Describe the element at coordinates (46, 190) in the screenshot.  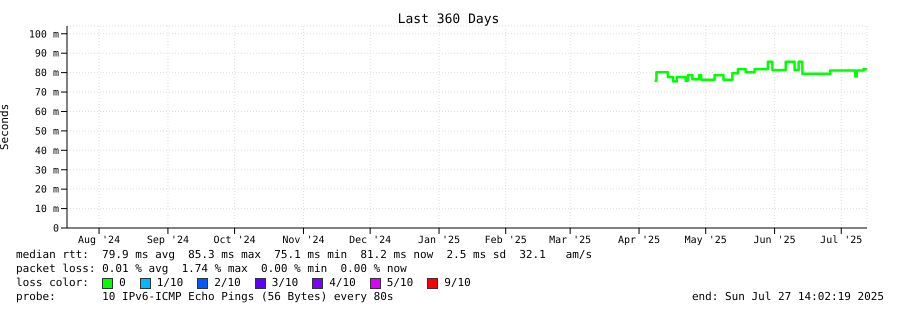
I see `y-tick-label: 20 m` at that location.